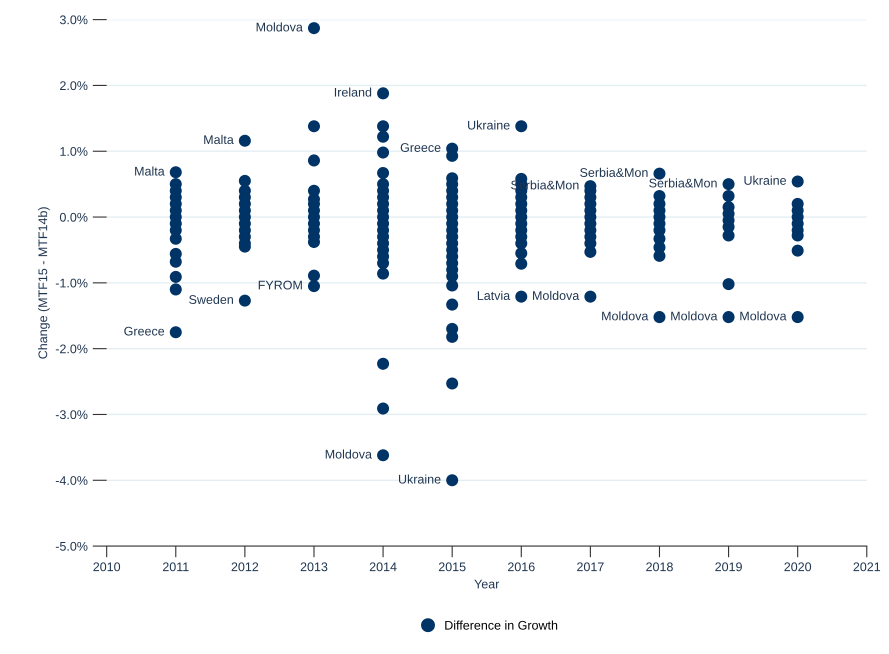 This screenshot has height=654, width=889. Describe the element at coordinates (590, 567) in the screenshot. I see `x-tick-label: 2017` at that location.